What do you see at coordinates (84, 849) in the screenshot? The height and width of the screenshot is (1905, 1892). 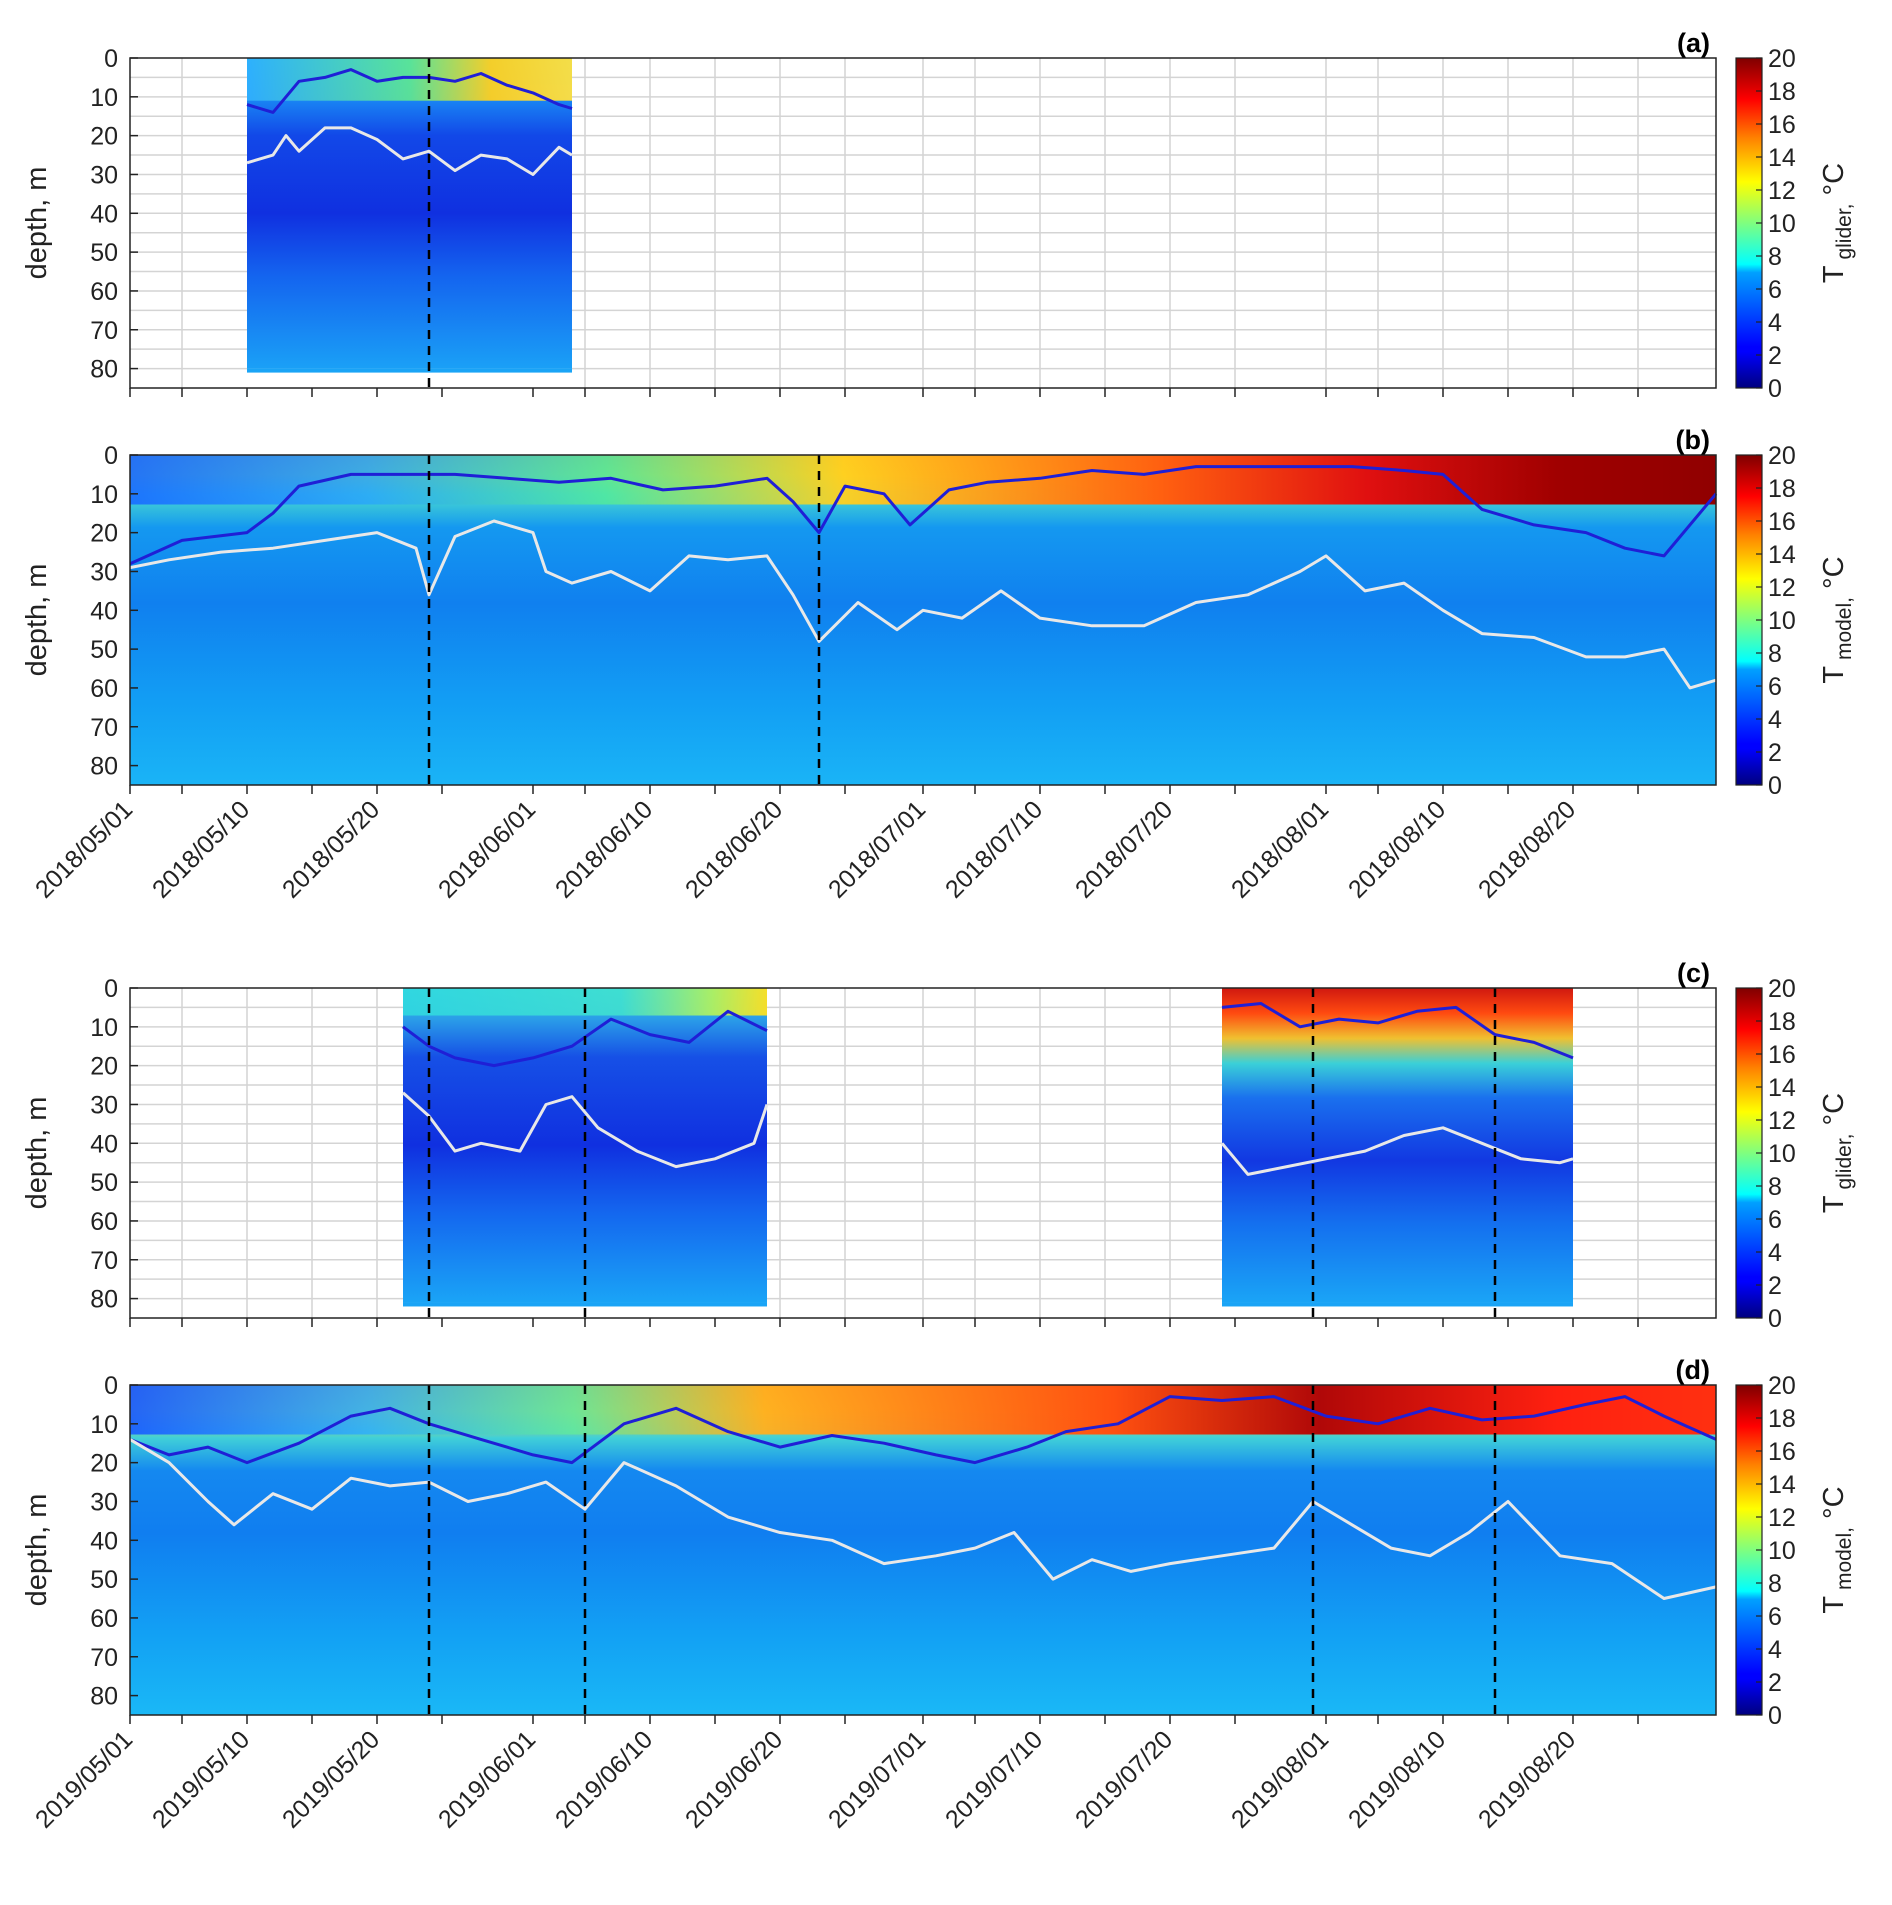 I see `x-tick-label: 2018/05/01` at bounding box center [84, 849].